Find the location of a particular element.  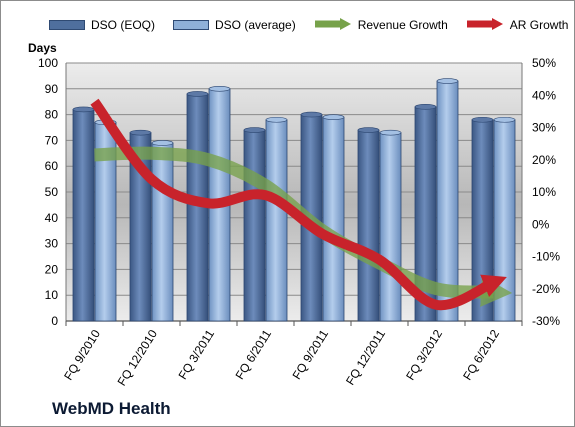

y-left-tick-label: 90 is located at coordinates (52, 89).